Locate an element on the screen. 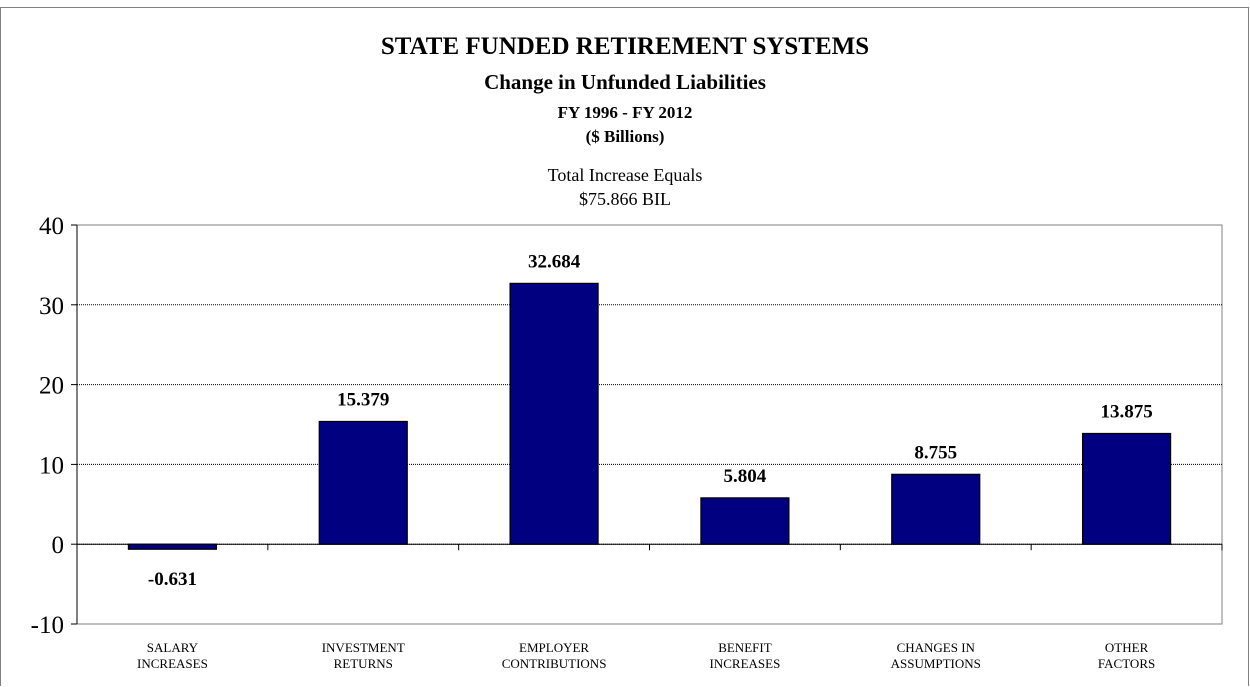 The image size is (1250, 687). category-label: SALARY is located at coordinates (173, 647).